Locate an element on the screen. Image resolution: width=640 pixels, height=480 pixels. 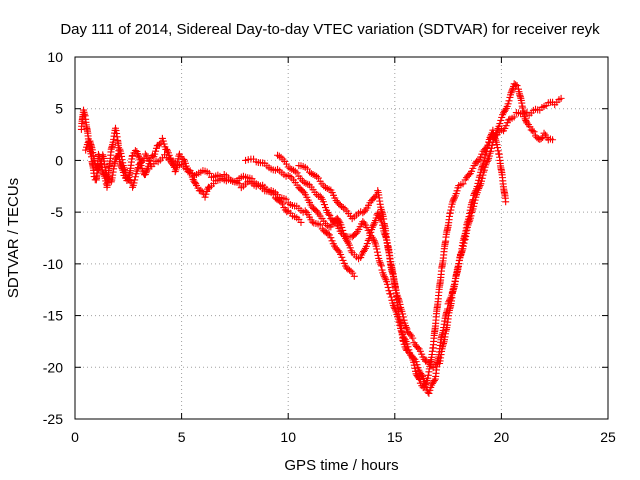
y-tick-label: 0 is located at coordinates (59, 160).